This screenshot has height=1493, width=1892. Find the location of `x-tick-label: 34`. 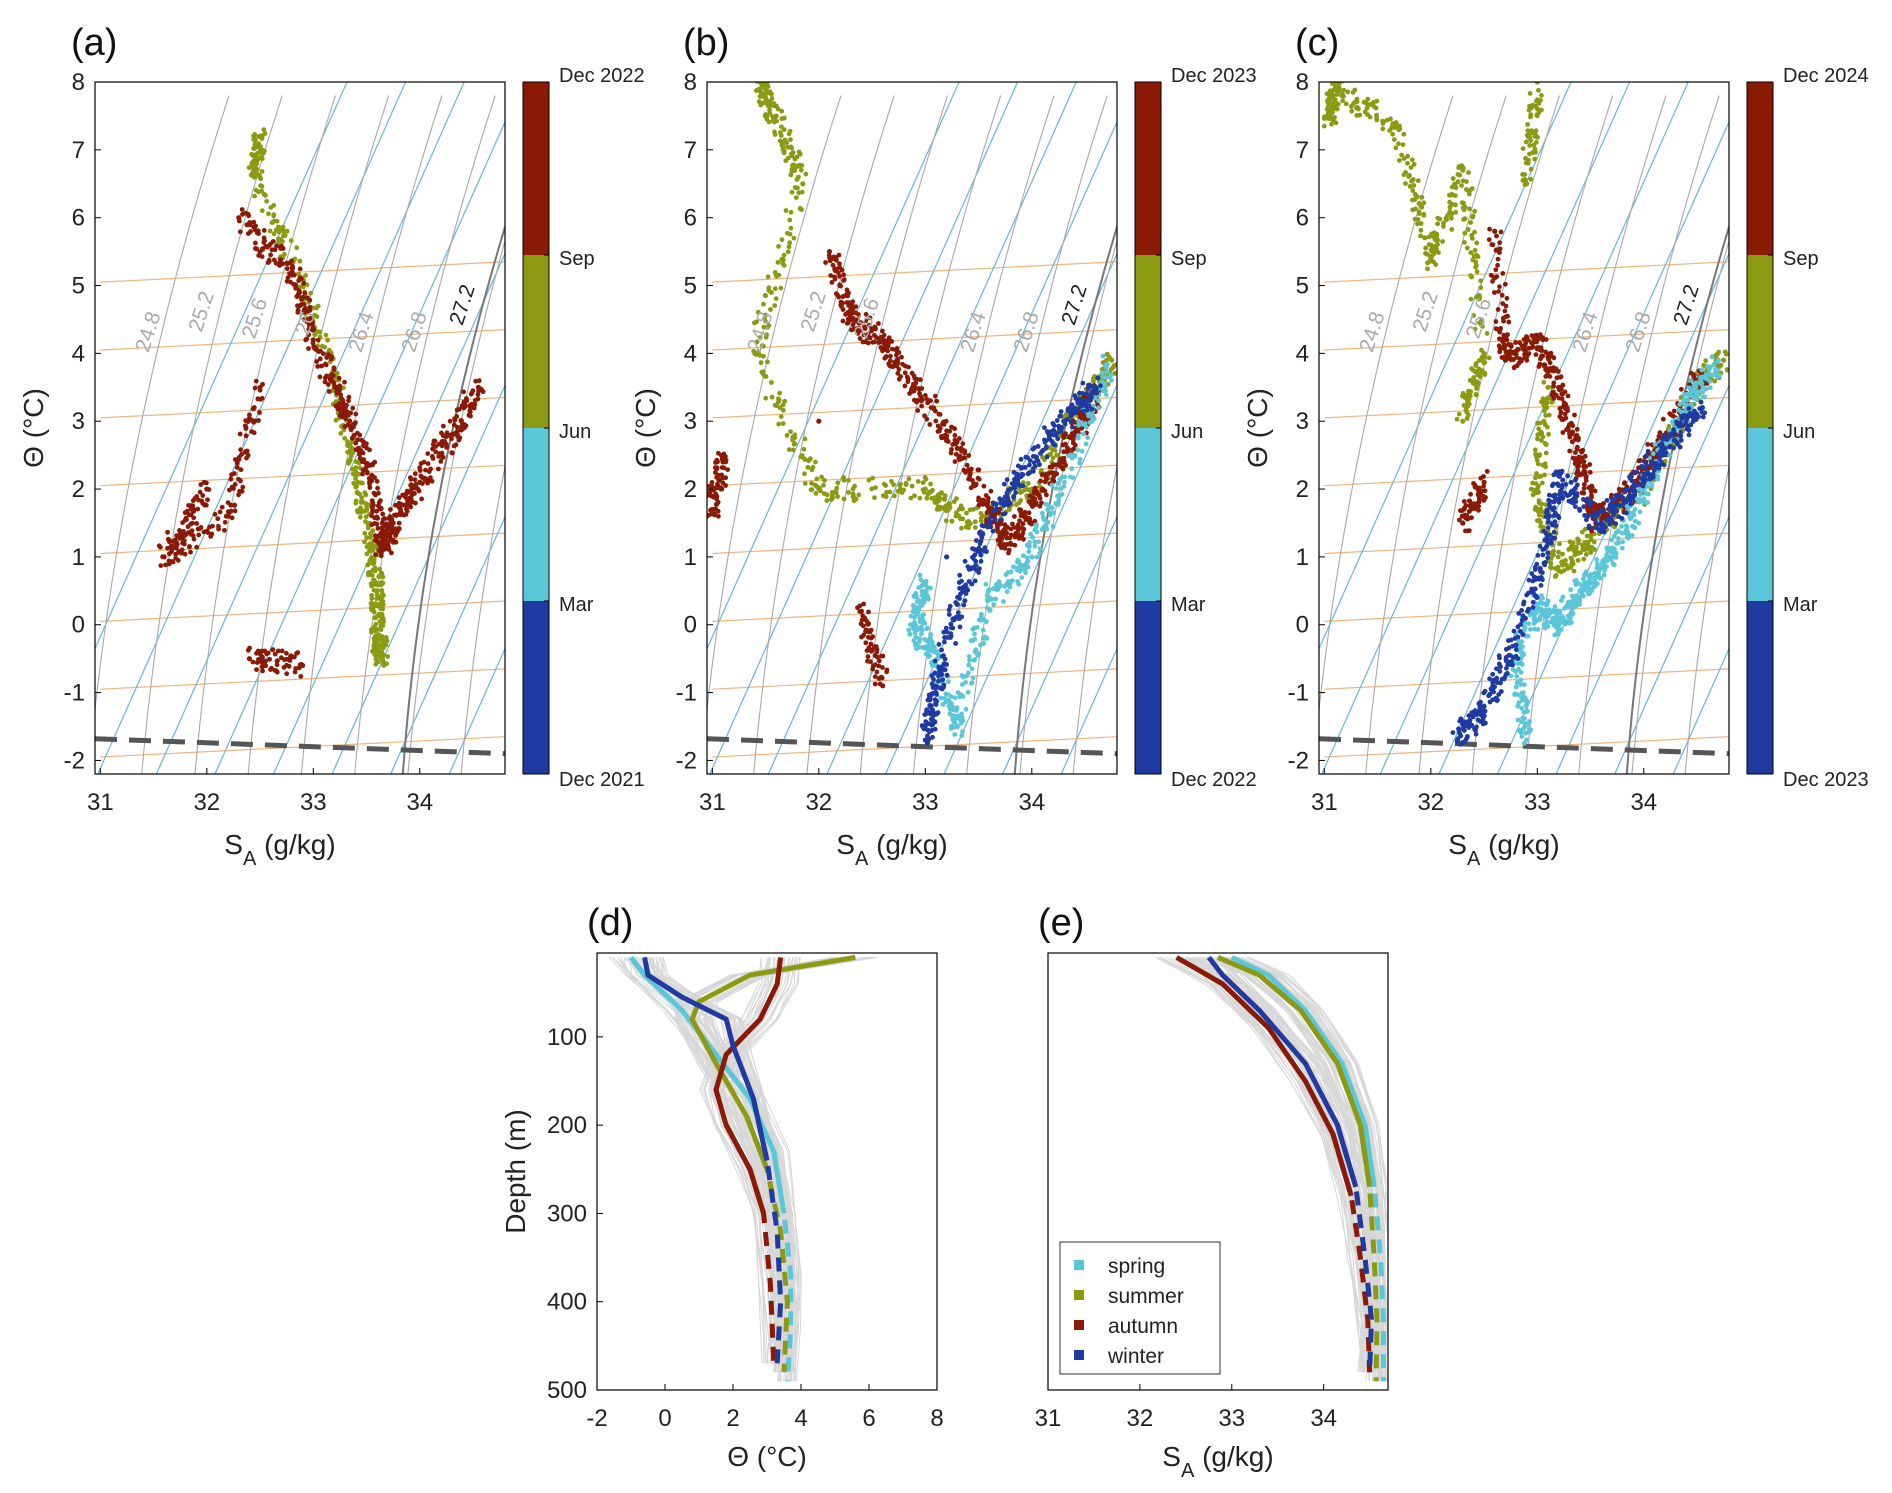

x-tick-label: 34 is located at coordinates (1031, 802).